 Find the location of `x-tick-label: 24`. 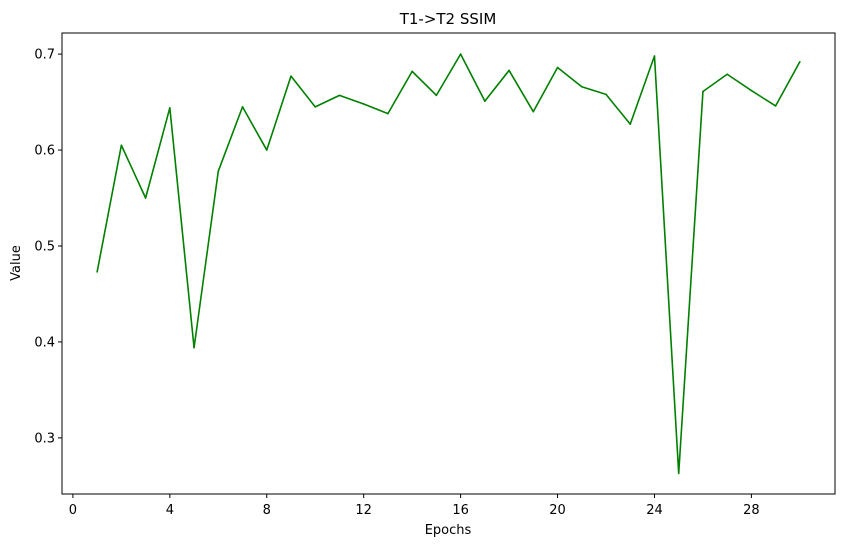

x-tick-label: 24 is located at coordinates (654, 510).